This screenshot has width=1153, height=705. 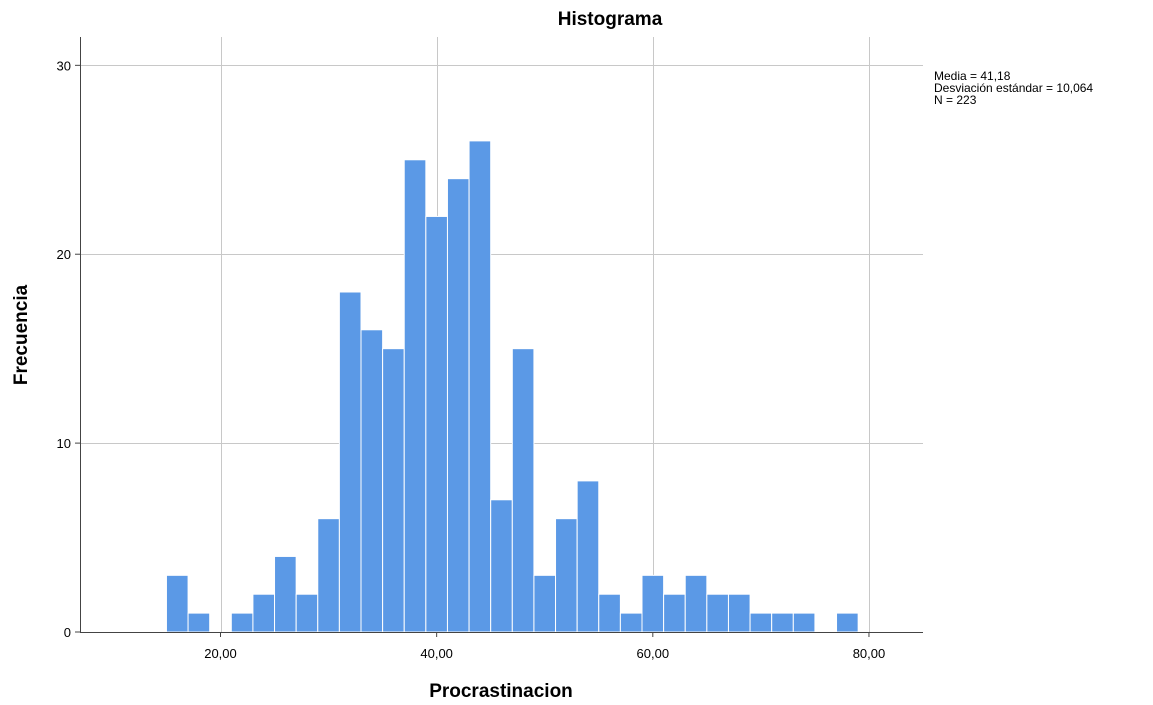 What do you see at coordinates (869, 653) in the screenshot?
I see `x-tick-label: 80,00` at bounding box center [869, 653].